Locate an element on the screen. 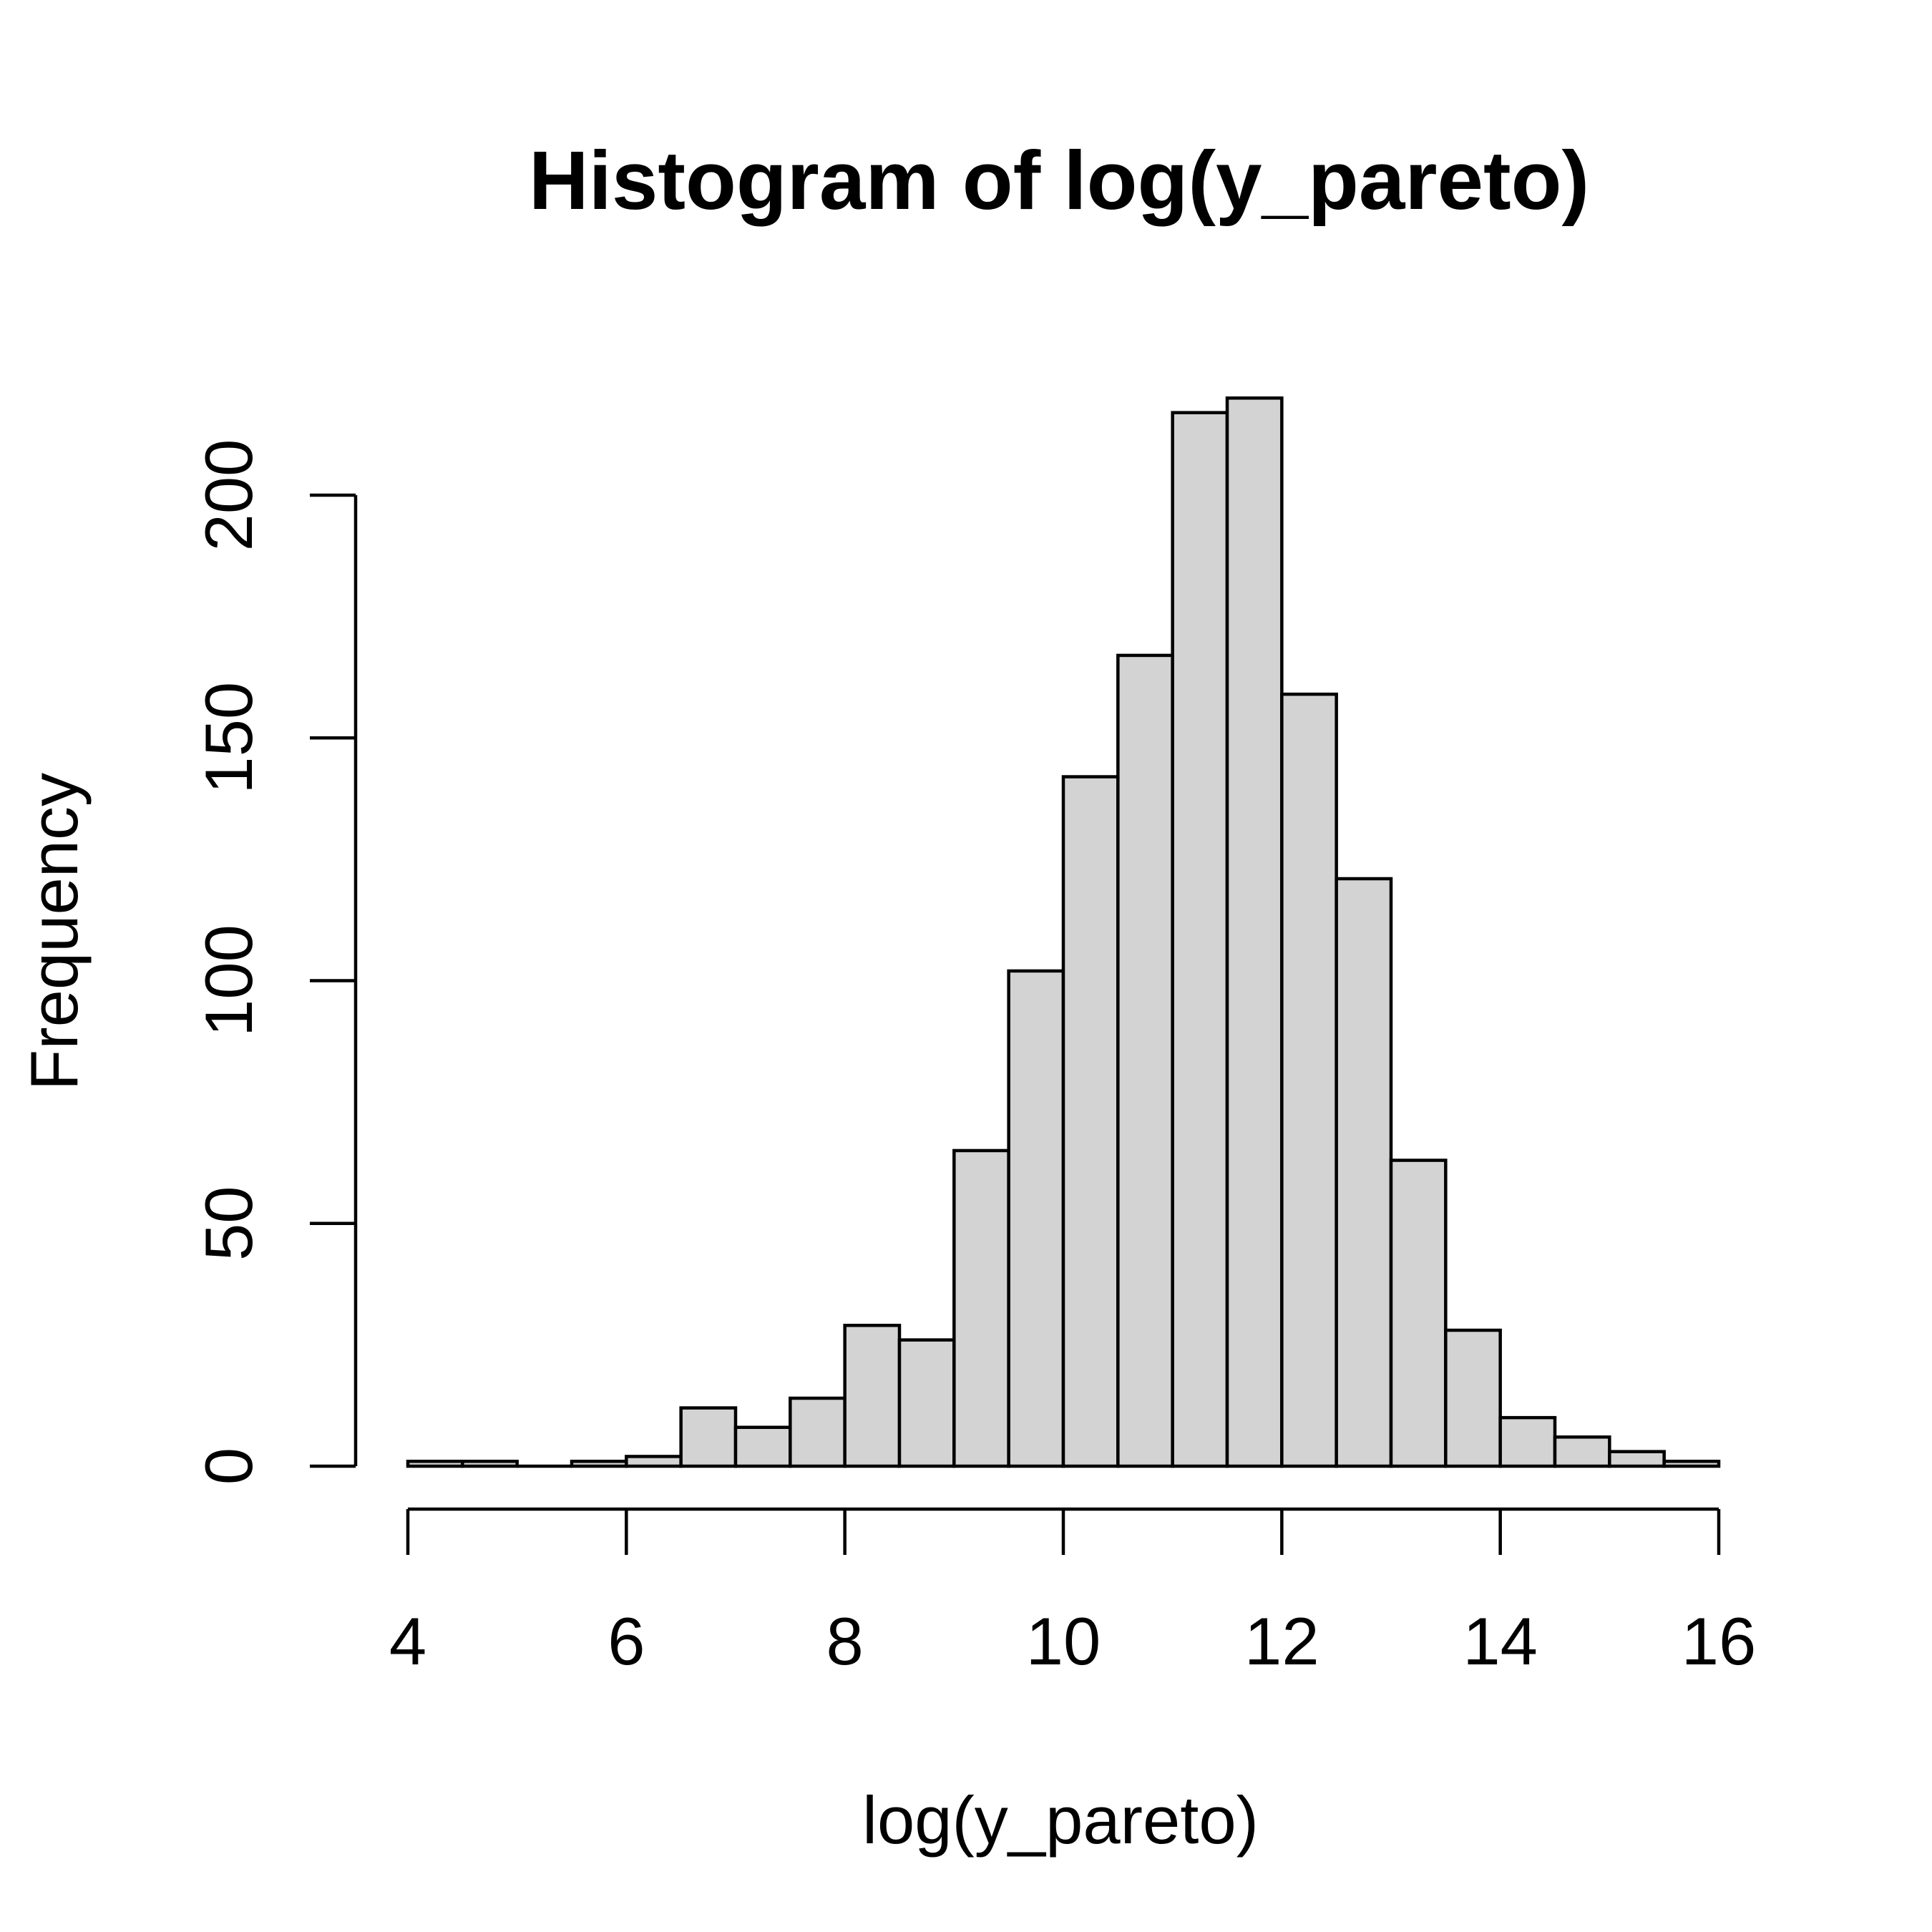 The height and width of the screenshot is (1932, 1932). x-tick-label: 14 is located at coordinates (1500, 1641).